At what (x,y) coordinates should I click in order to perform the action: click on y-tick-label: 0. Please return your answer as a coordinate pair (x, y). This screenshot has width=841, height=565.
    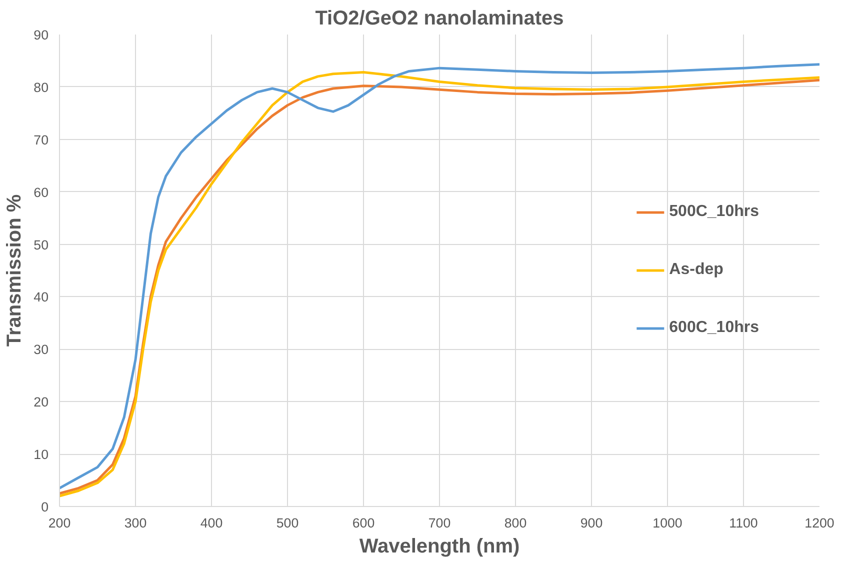
    Looking at the image, I should click on (45, 507).